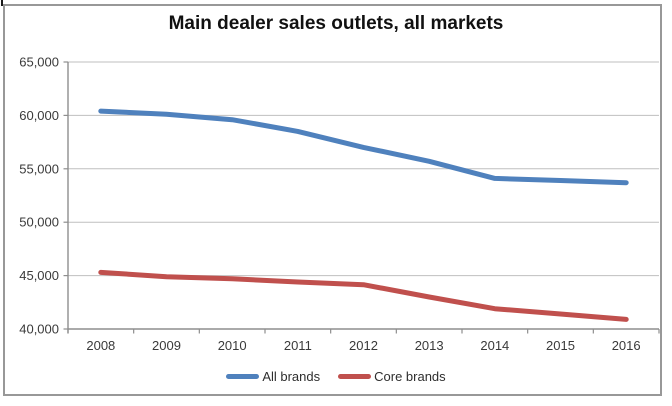 This screenshot has height=406, width=672. Describe the element at coordinates (626, 345) in the screenshot. I see `x-axis-label: 2016` at that location.